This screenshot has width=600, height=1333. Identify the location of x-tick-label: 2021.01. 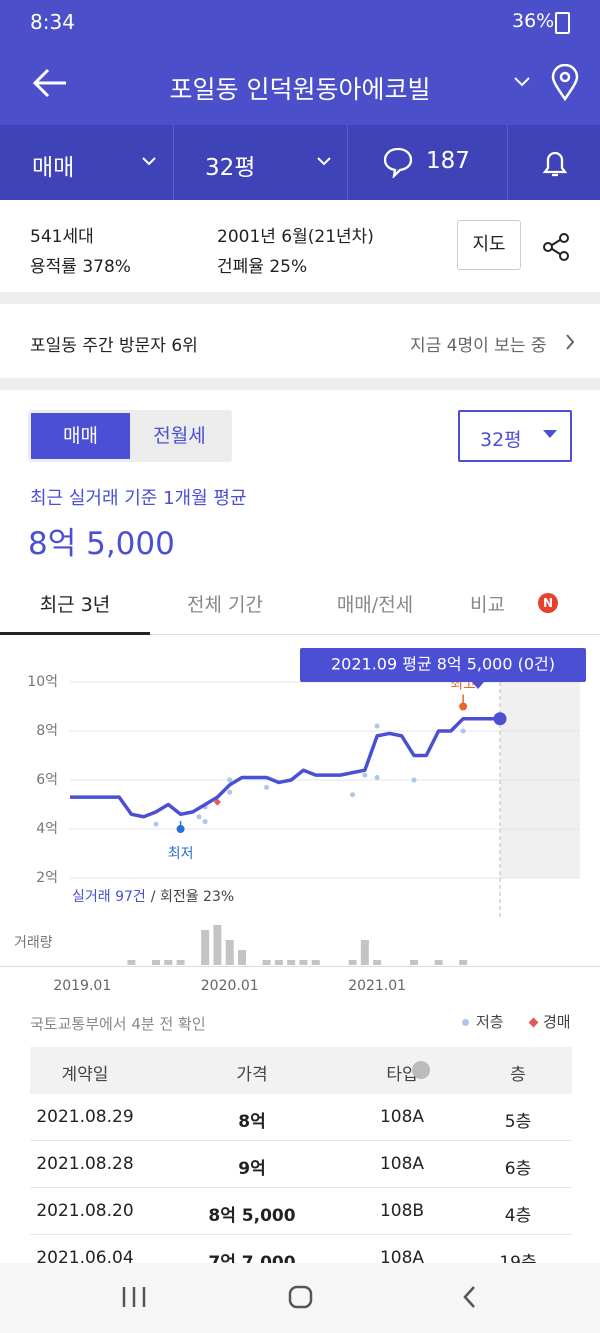
(377, 986).